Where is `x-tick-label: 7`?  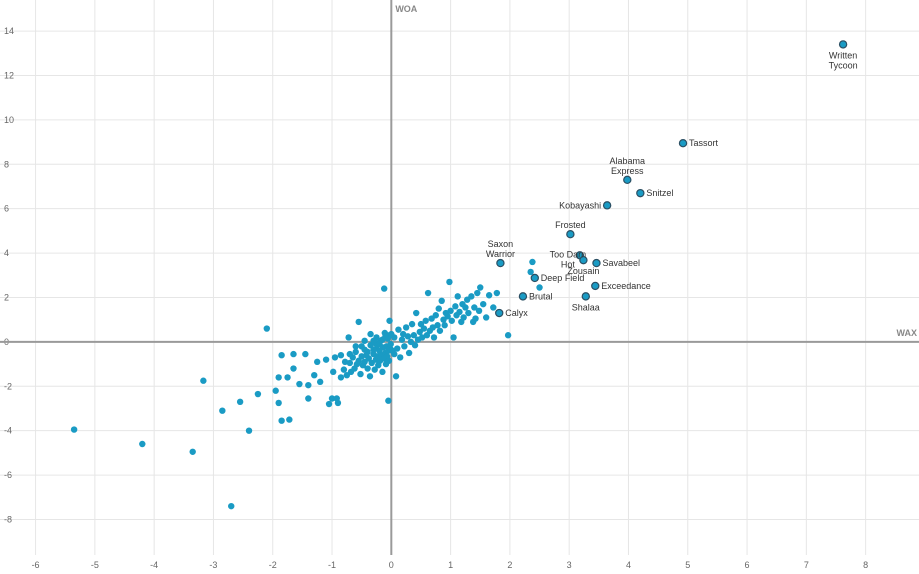 x-tick-label: 7 is located at coordinates (806, 565).